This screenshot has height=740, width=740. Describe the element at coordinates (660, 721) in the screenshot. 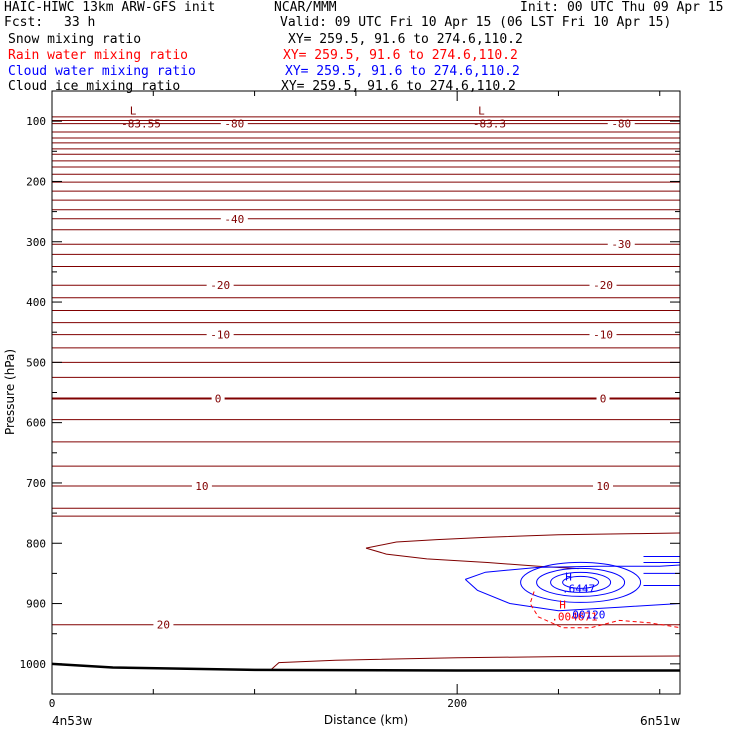

I see `x-endpoint-right: 6n51w` at that location.